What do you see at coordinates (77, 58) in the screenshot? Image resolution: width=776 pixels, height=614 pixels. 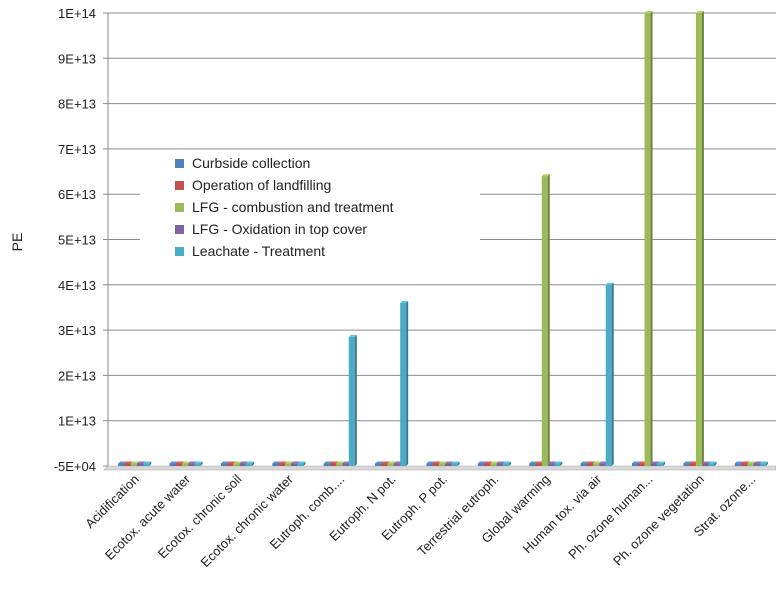 I see `y-tick-label: 9E+13` at bounding box center [77, 58].